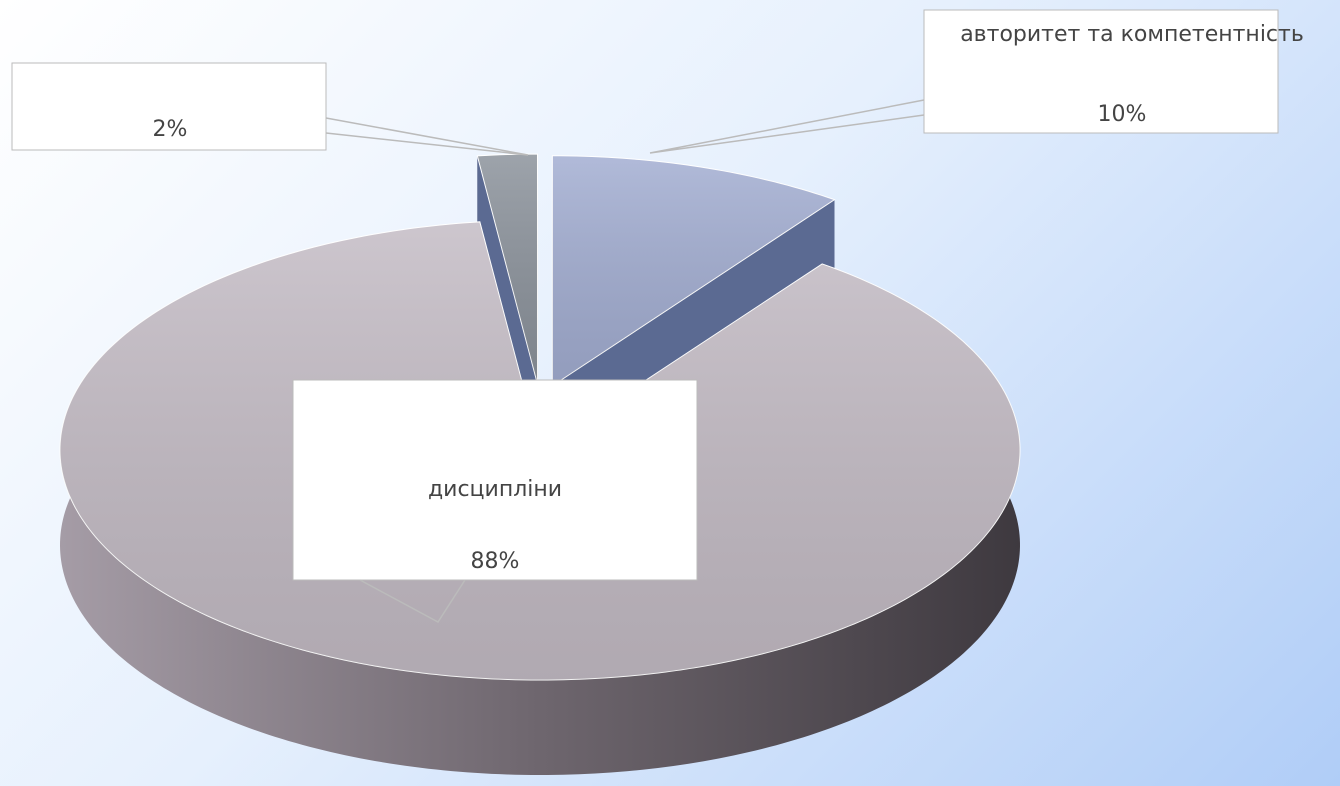 The image size is (1340, 786). Describe the element at coordinates (495, 561) in the screenshot. I see `value-label: 88%` at that location.